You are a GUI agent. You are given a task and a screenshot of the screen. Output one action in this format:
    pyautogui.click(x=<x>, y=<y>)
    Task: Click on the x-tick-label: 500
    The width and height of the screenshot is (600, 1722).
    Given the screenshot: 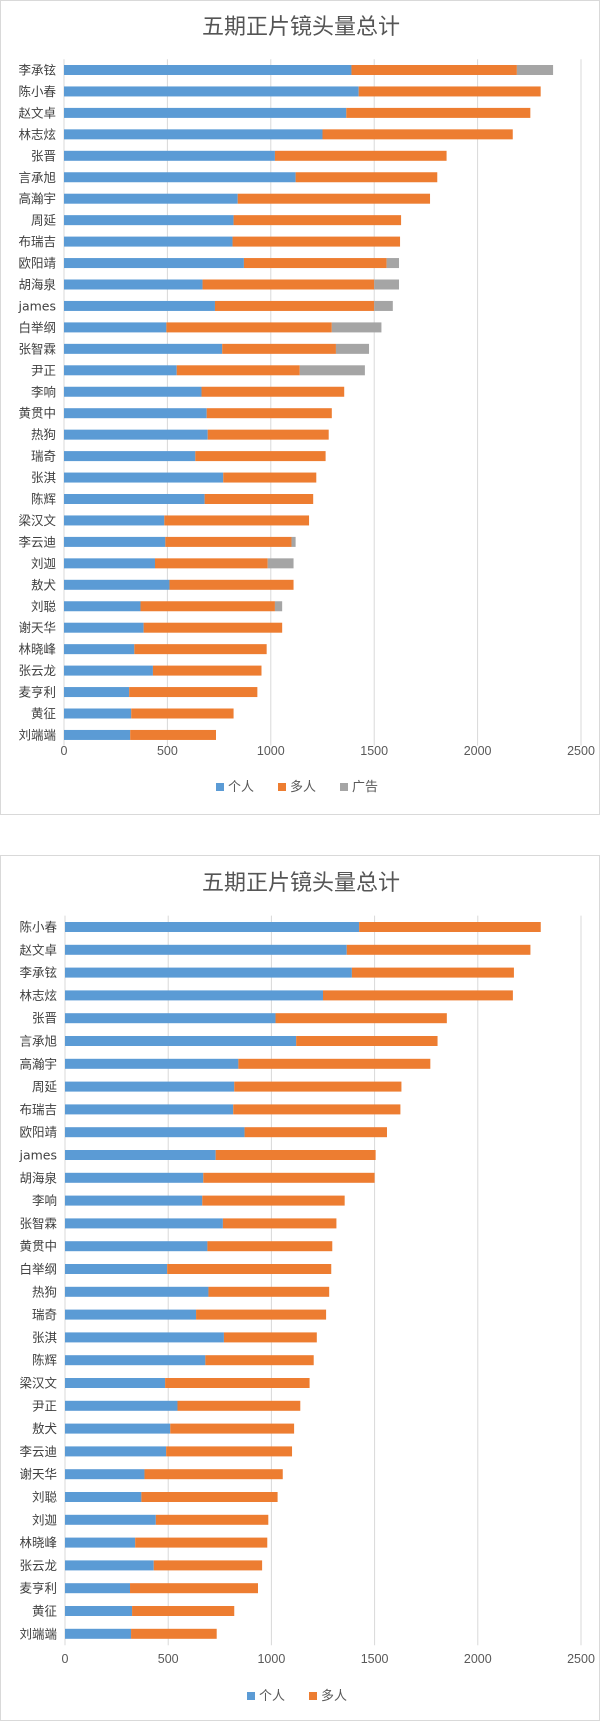 What is the action you would take?
    pyautogui.click(x=167, y=751)
    